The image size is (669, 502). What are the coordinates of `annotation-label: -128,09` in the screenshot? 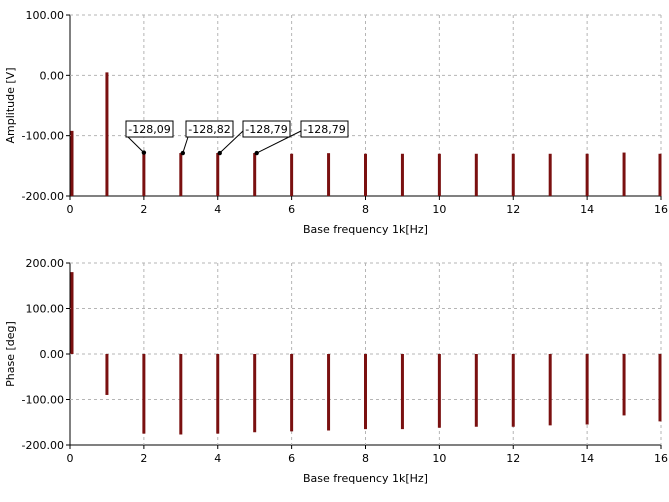 It's located at (149, 129).